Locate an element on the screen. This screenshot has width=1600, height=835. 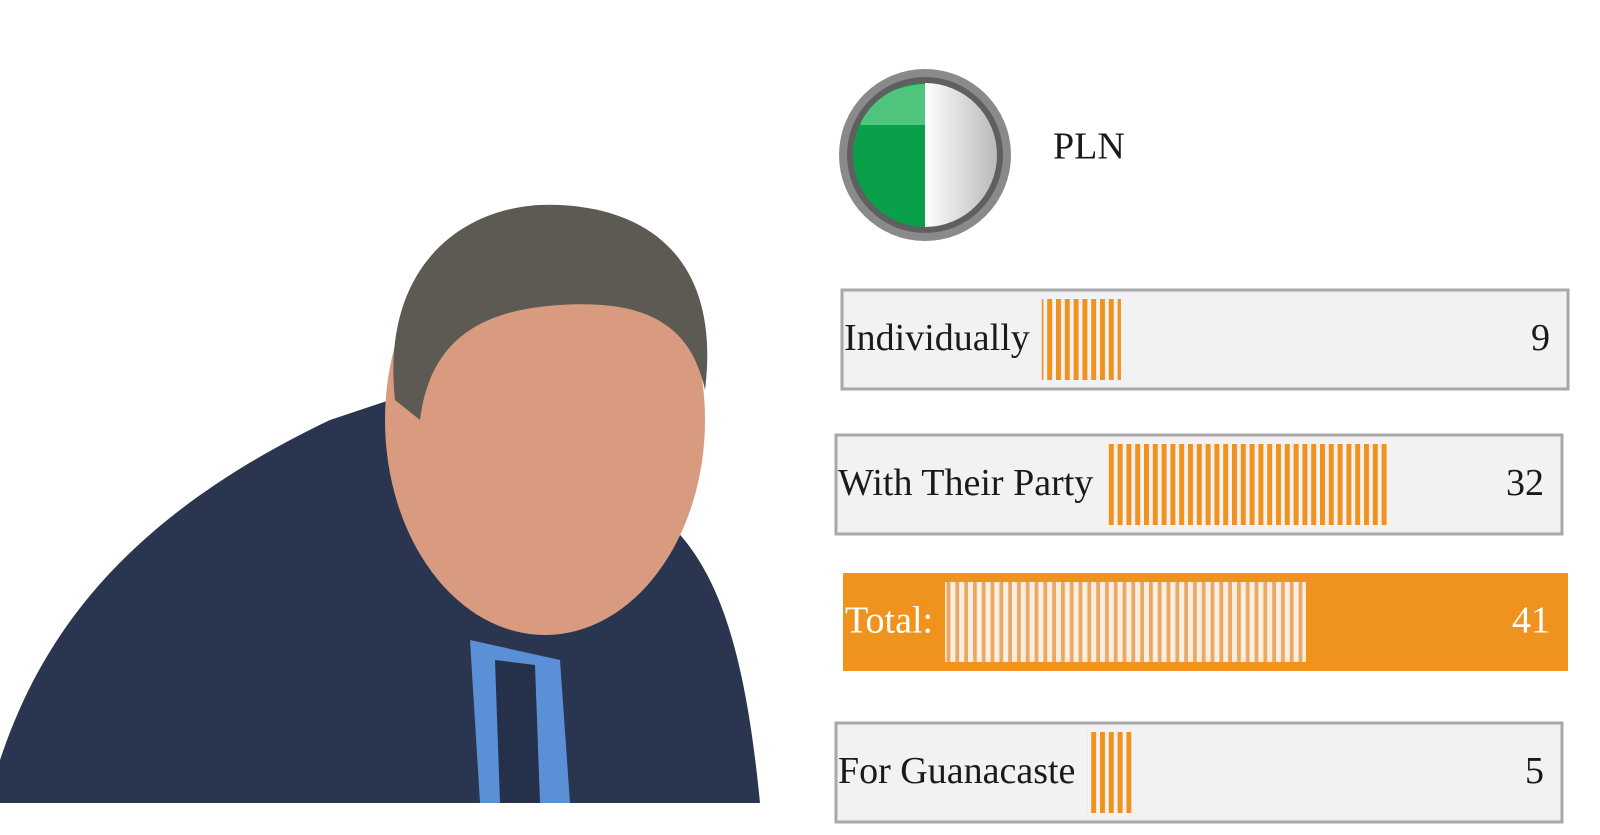
value-label: 32 is located at coordinates (1525, 483).